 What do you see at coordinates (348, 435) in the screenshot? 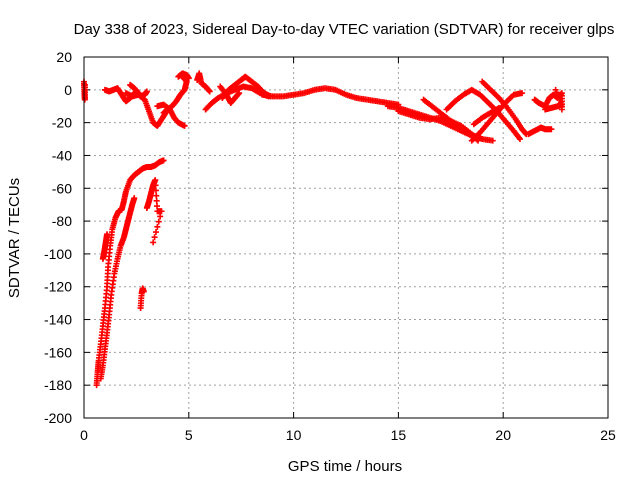
I see `x-tick-labels: 0 5 10 15 20 25` at bounding box center [348, 435].